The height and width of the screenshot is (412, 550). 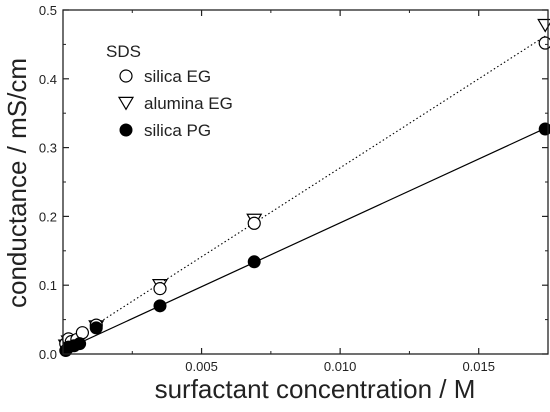 I want to click on y-tick-label: 0.4, so click(x=48, y=79).